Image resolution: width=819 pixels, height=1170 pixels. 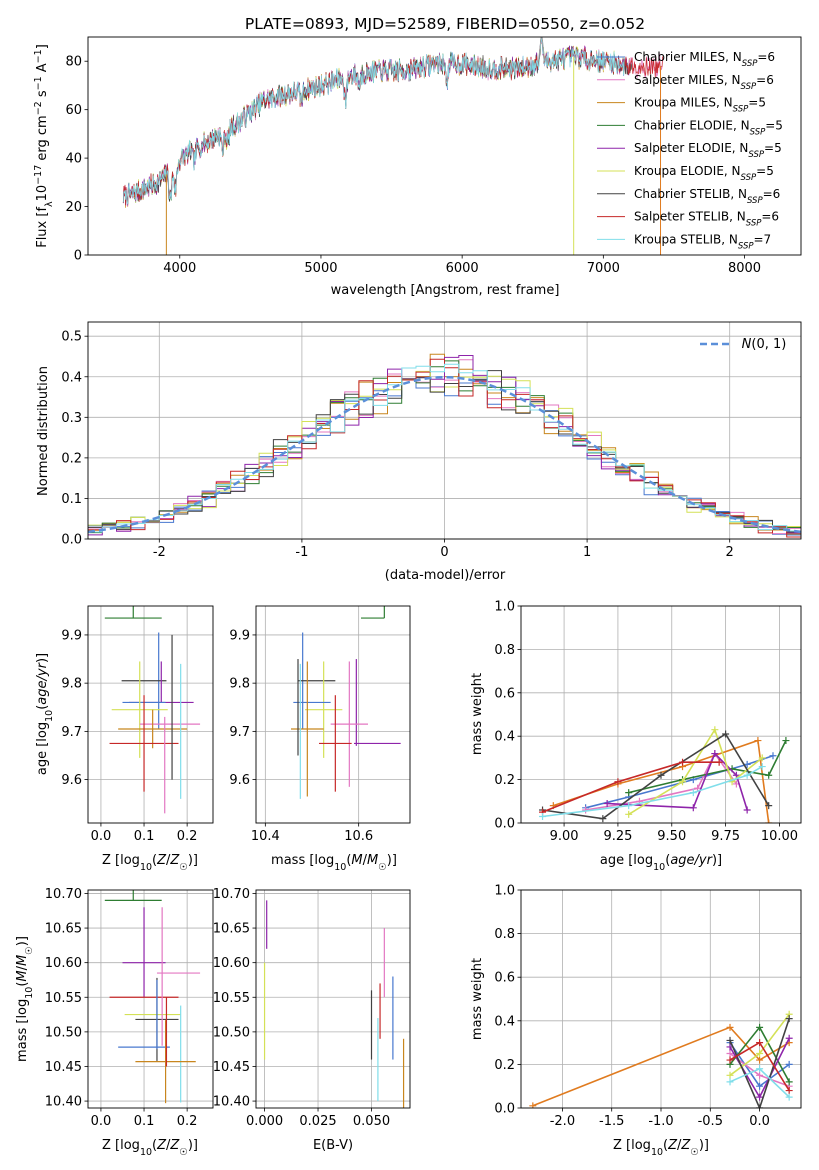 What do you see at coordinates (504, 1109) in the screenshot?
I see `y-tick-label: 0.0` at bounding box center [504, 1109].